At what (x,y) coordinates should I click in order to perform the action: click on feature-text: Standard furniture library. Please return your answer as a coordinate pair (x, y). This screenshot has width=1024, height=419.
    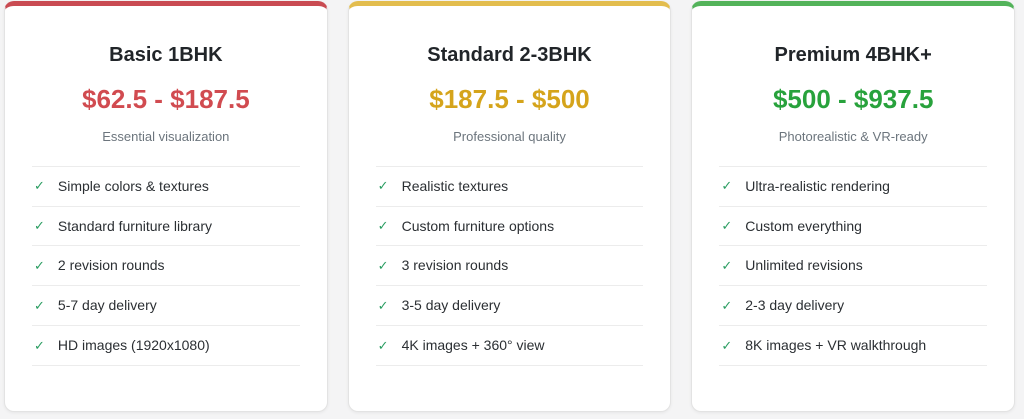
    Looking at the image, I should click on (134, 225).